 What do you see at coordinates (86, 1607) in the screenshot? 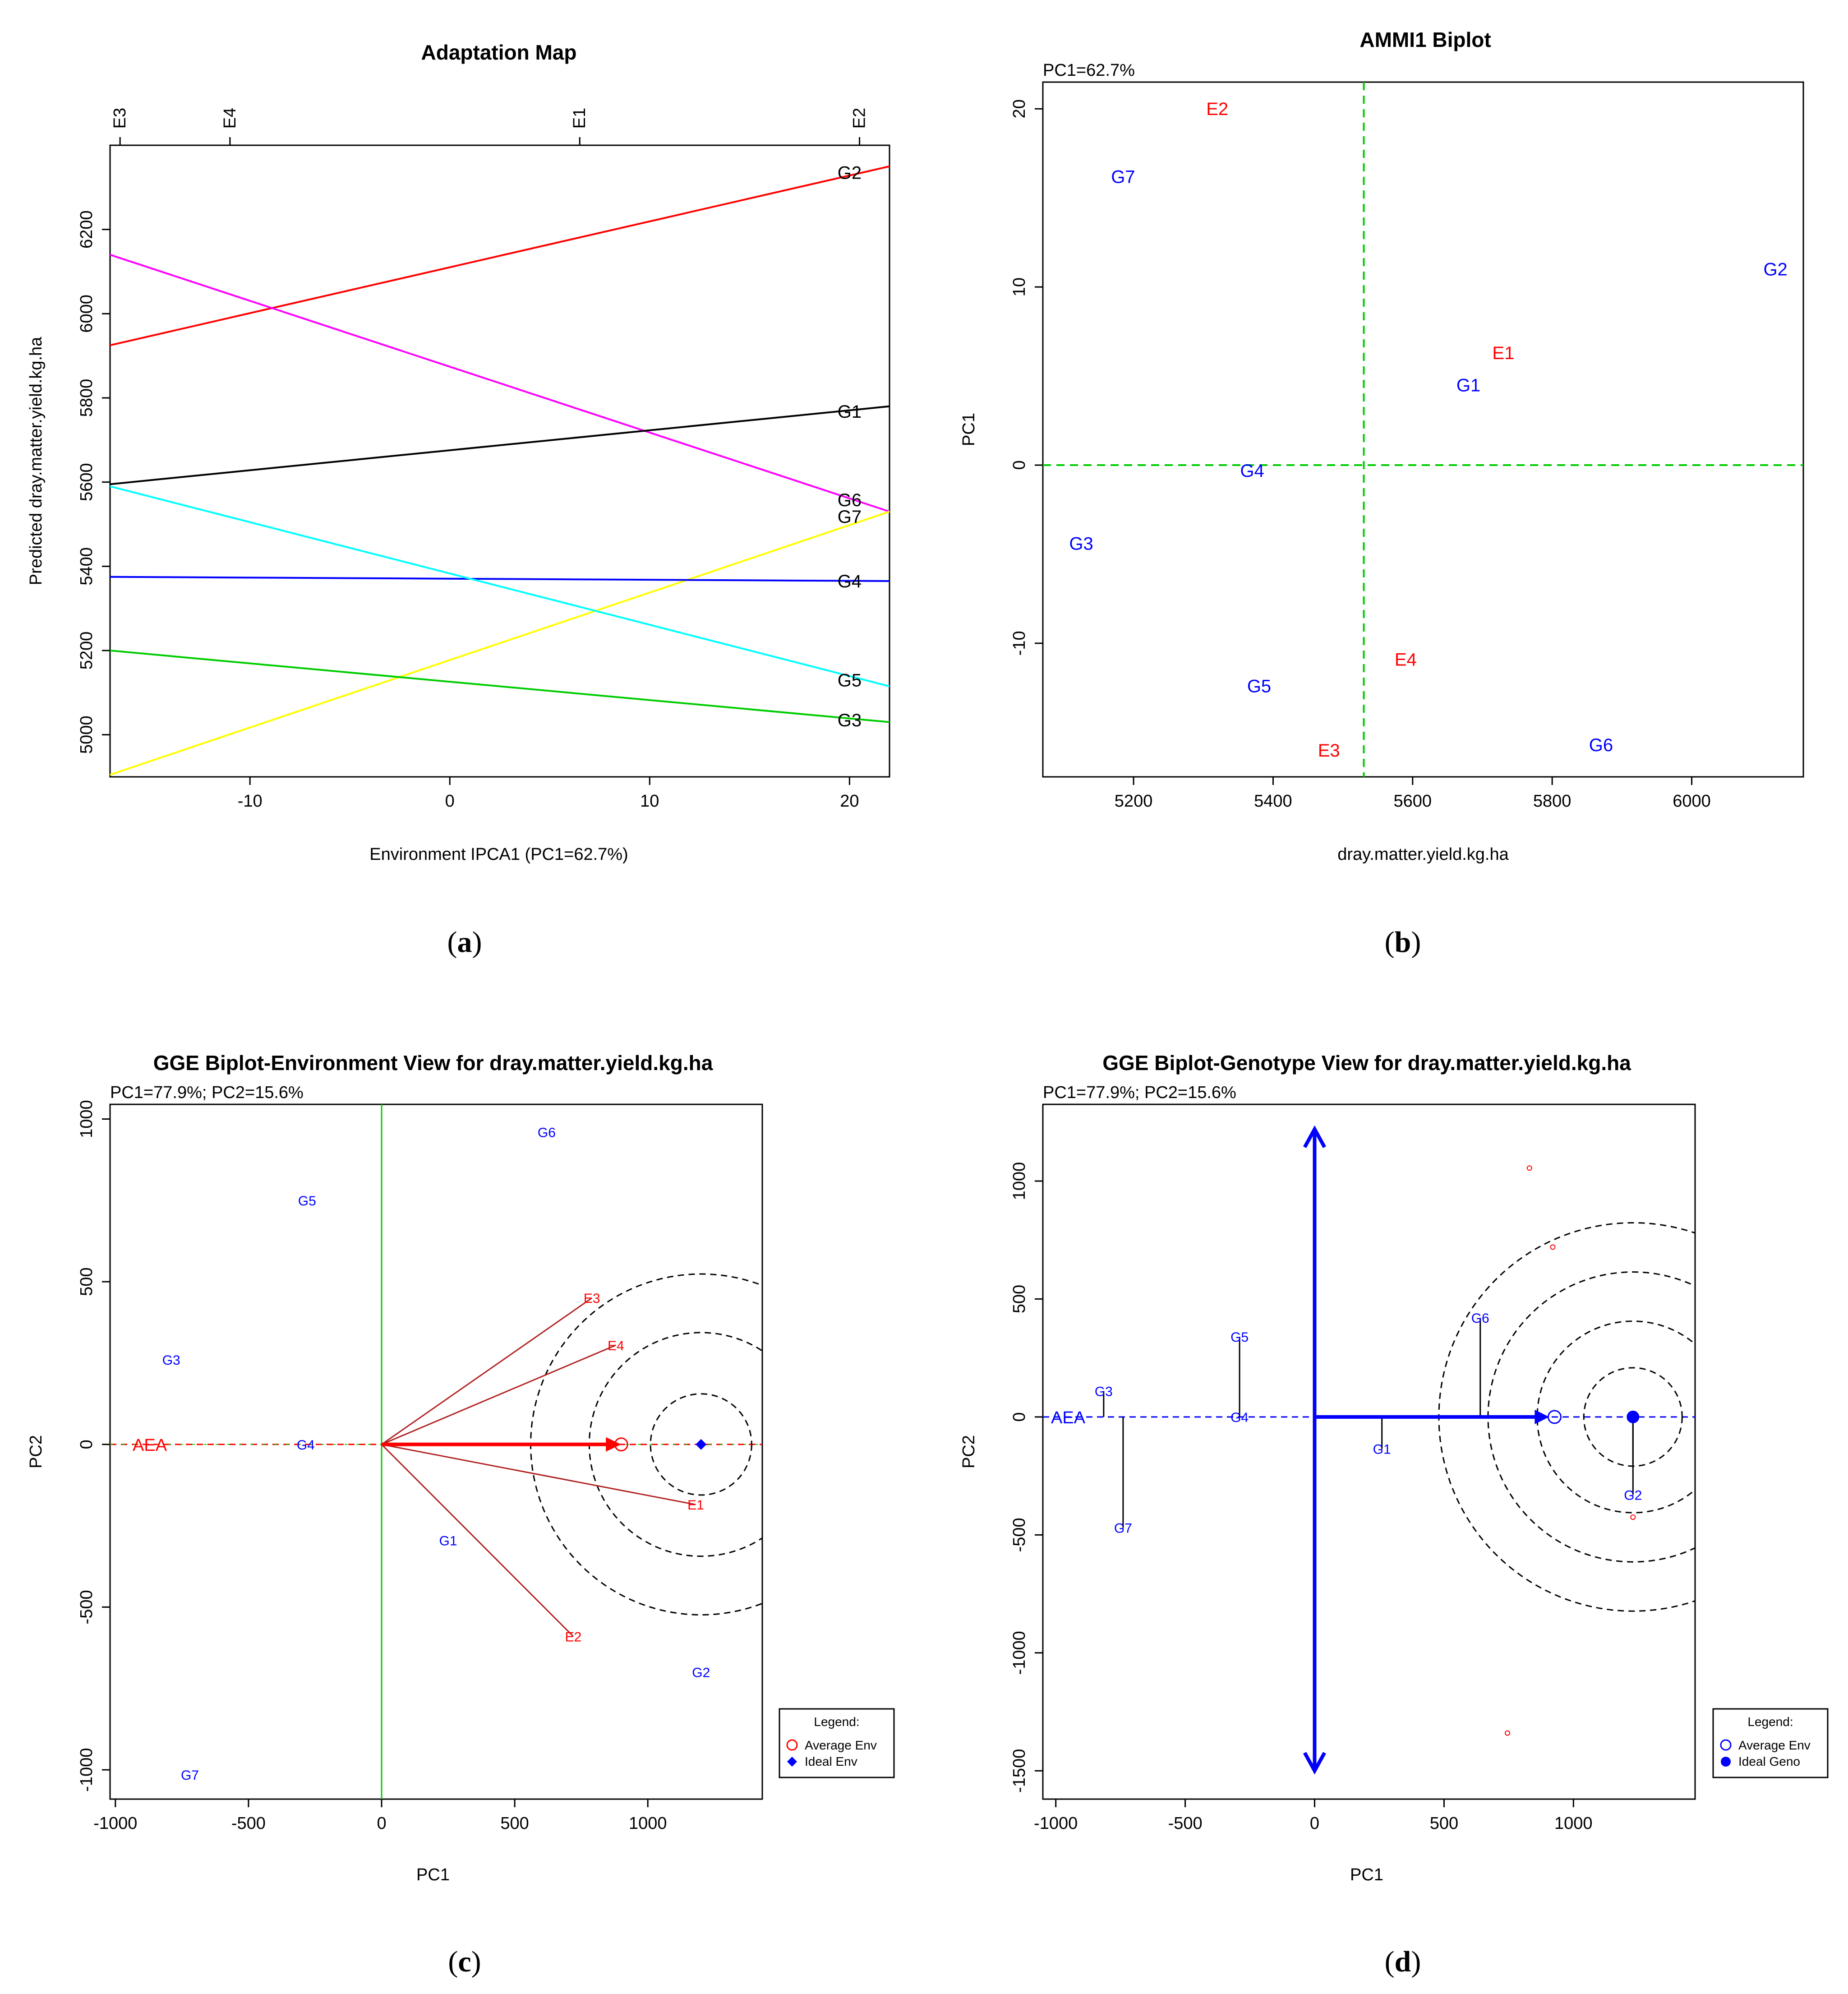
I see `panel-c-y-tick-label: -500` at bounding box center [86, 1607].